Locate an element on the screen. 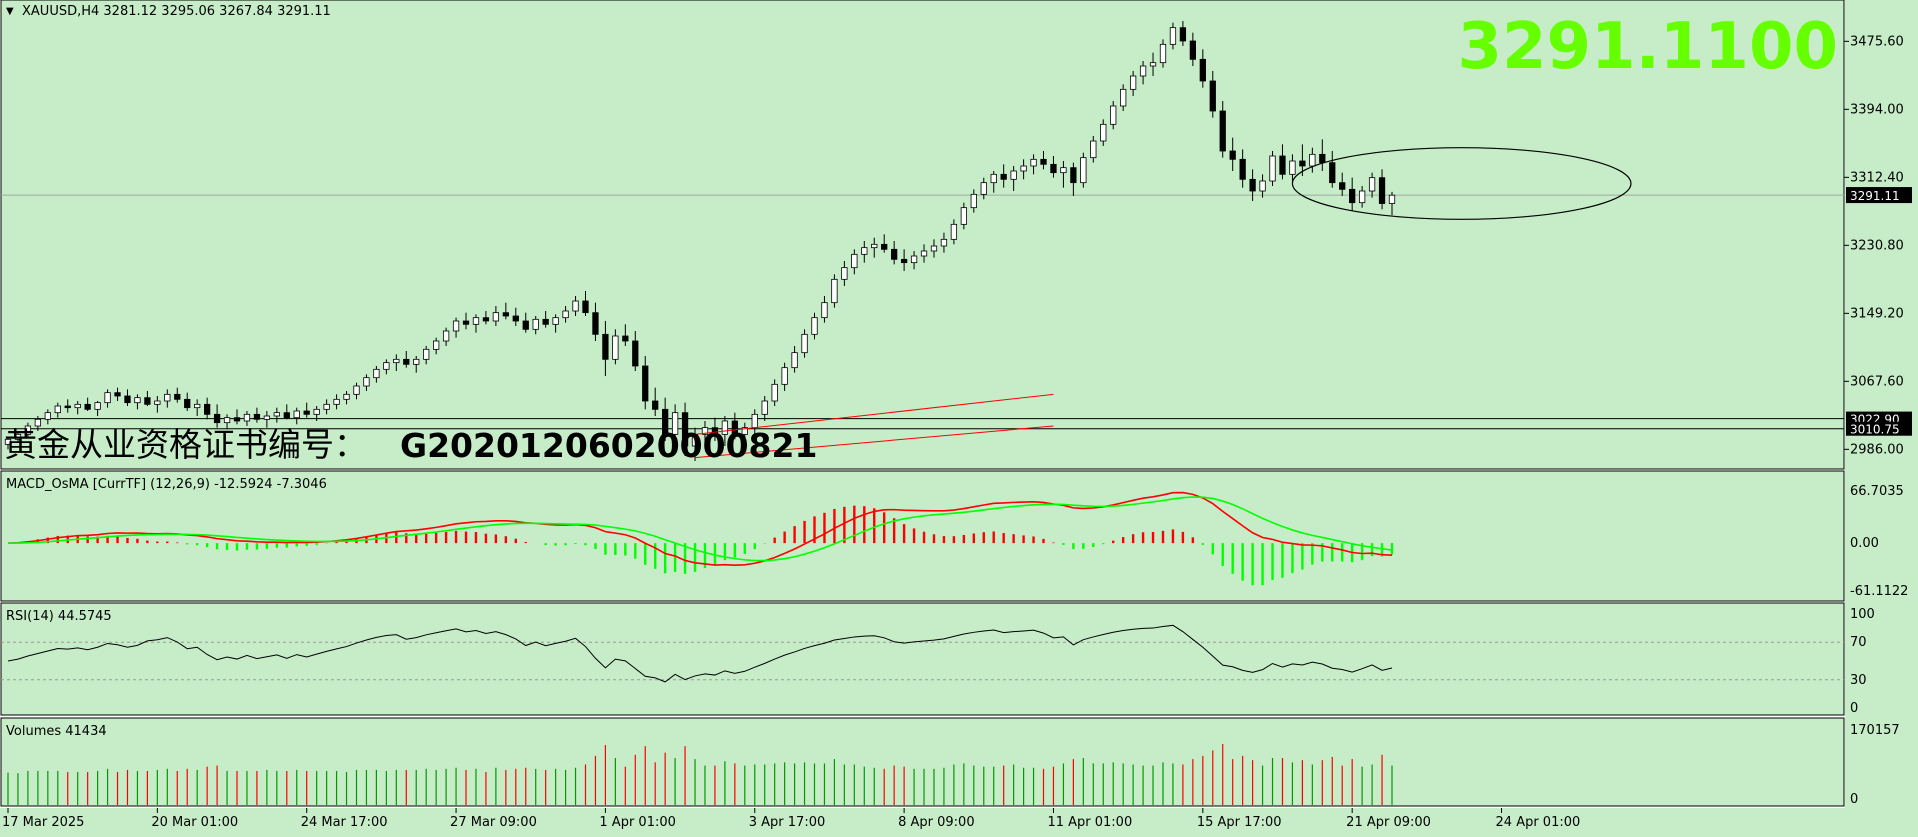 This screenshot has width=1918, height=837. volume-layer is located at coordinates (700, 774).